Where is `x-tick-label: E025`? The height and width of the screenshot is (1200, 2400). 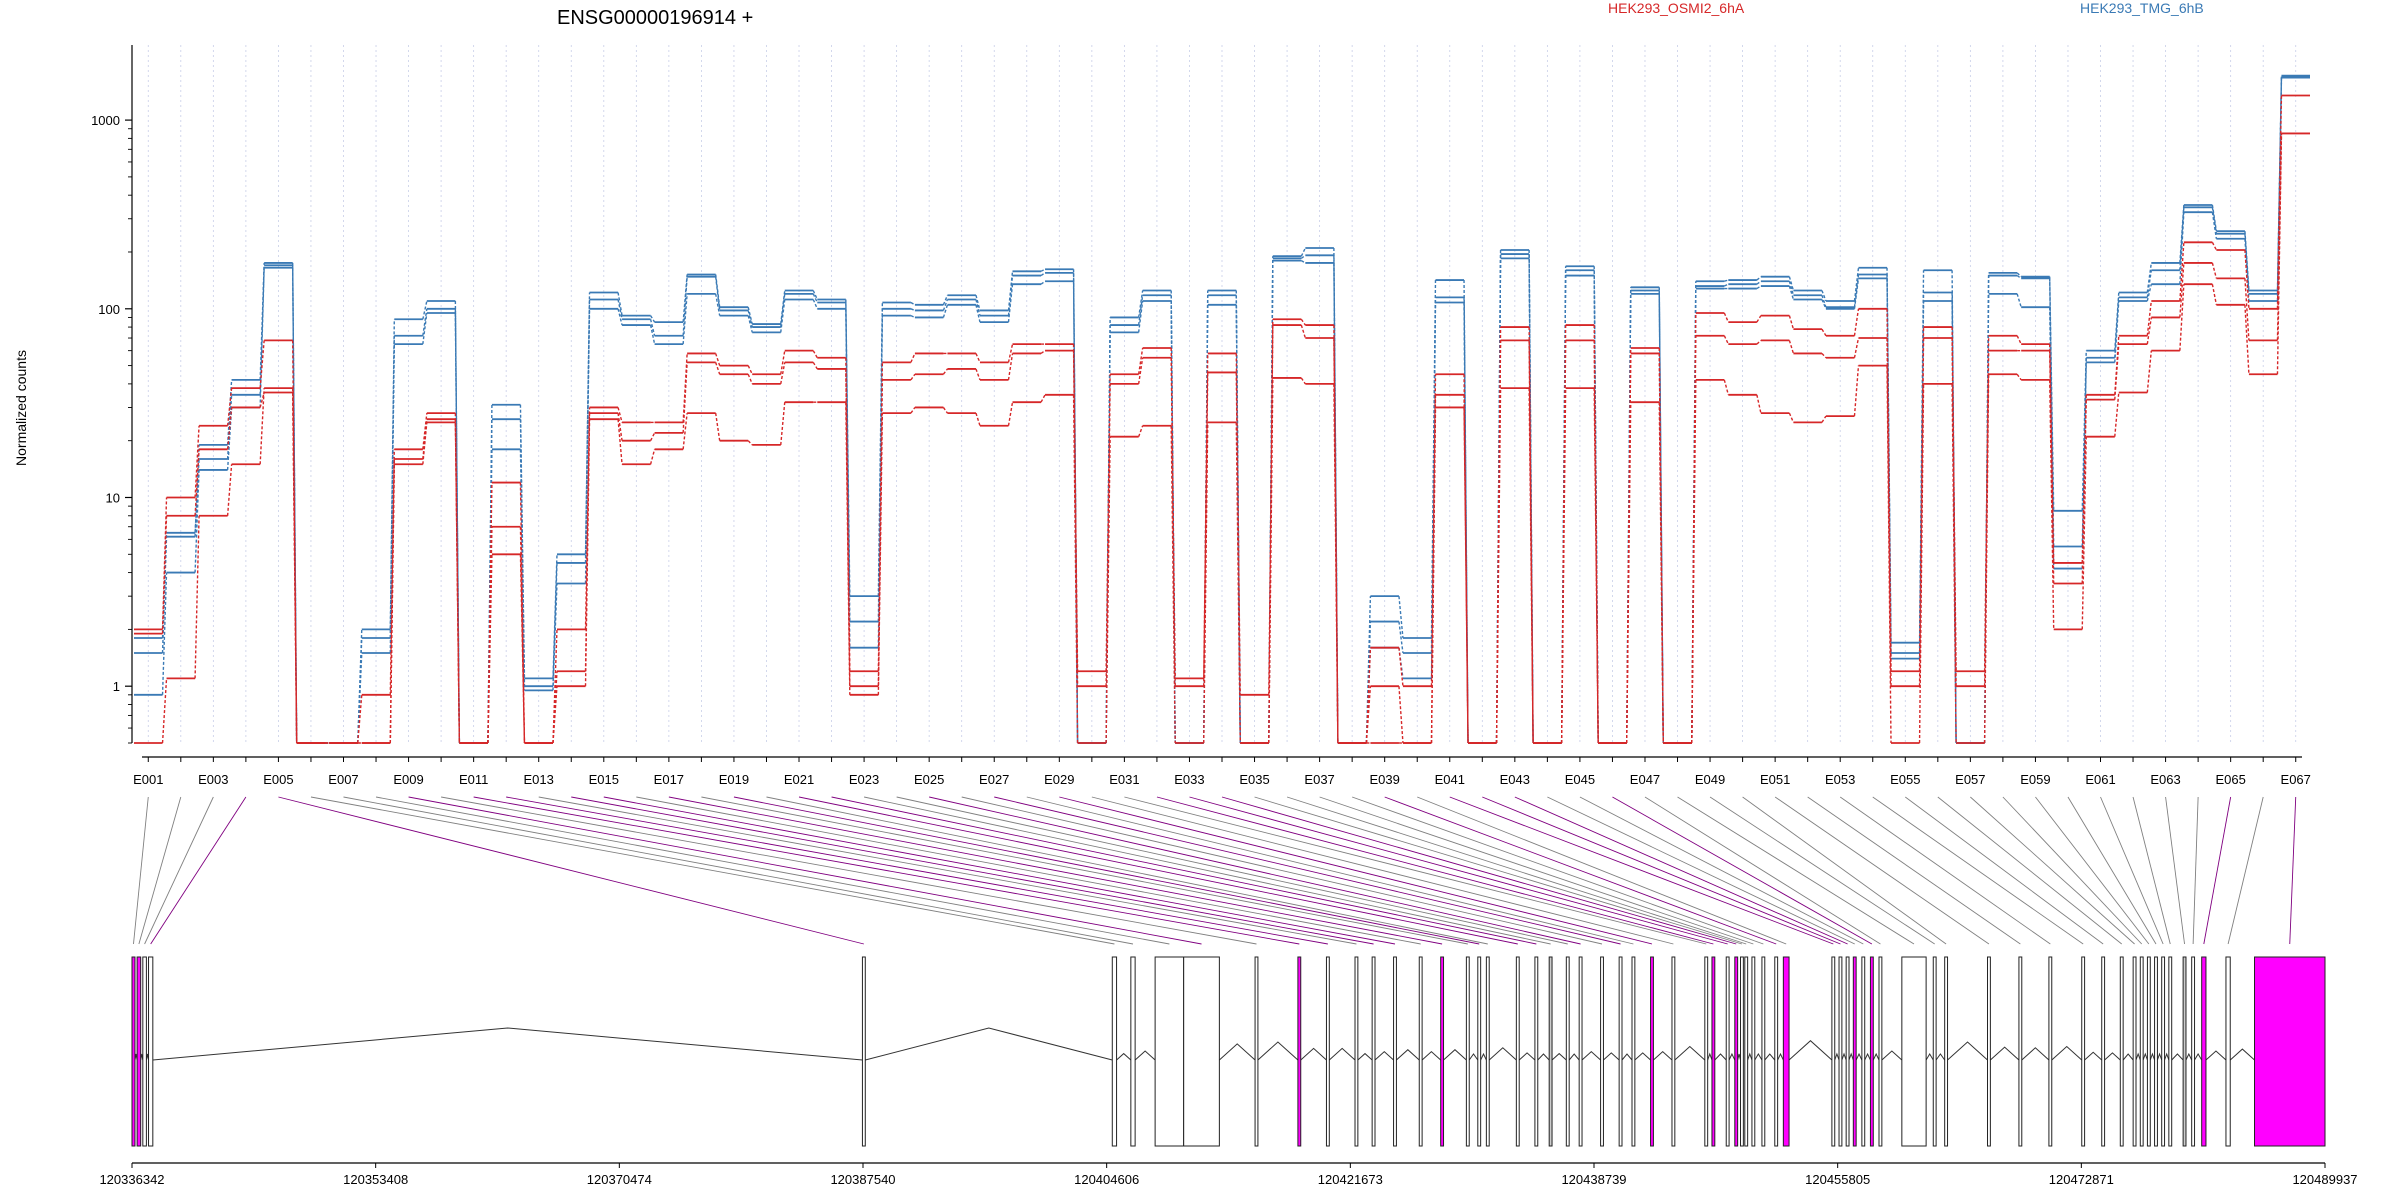 x-tick-label: E025 is located at coordinates (929, 779).